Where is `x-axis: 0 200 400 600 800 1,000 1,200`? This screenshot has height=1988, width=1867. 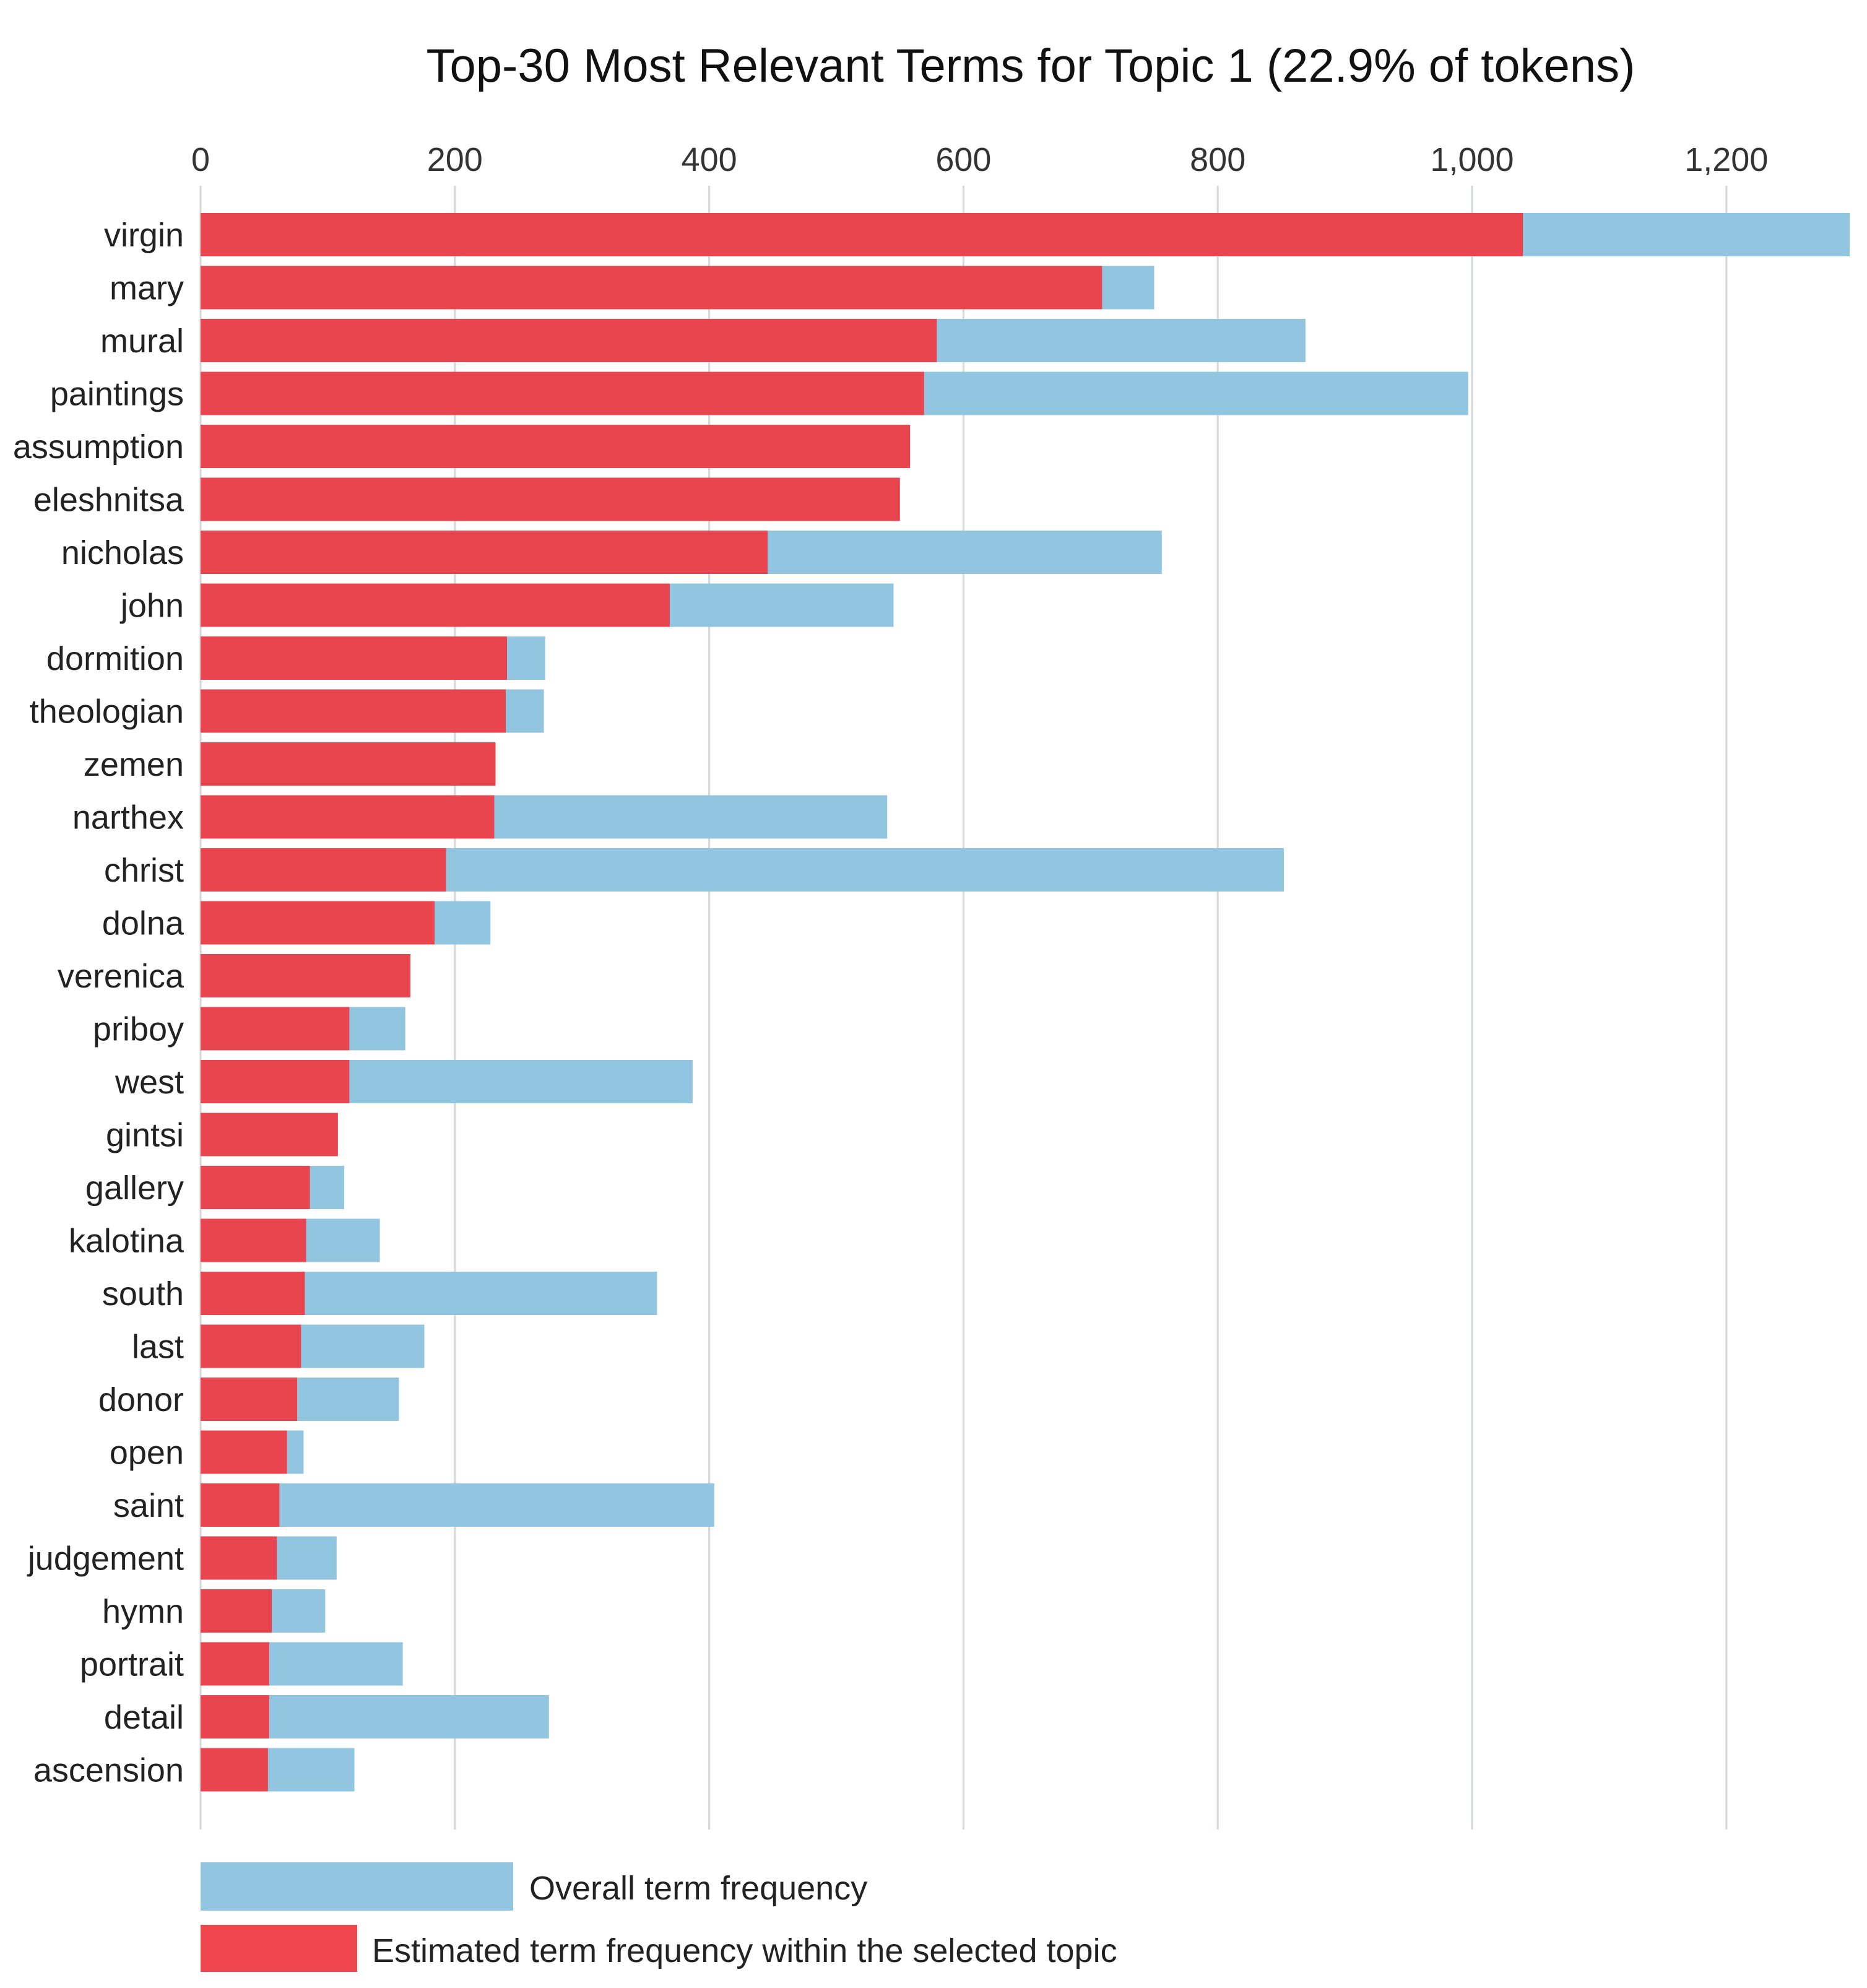 x-axis: 0 200 400 600 800 1,000 1,200 is located at coordinates (979, 159).